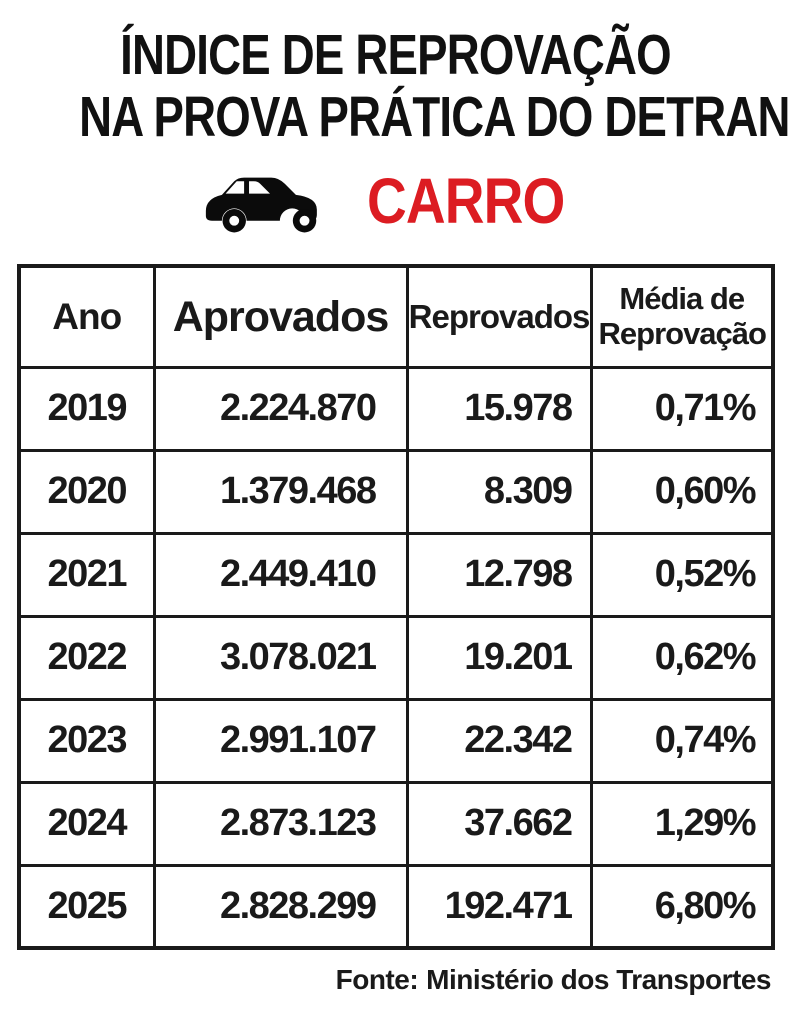  Describe the element at coordinates (682, 491) in the screenshot. I see `rate-cell: 0,60%` at that location.